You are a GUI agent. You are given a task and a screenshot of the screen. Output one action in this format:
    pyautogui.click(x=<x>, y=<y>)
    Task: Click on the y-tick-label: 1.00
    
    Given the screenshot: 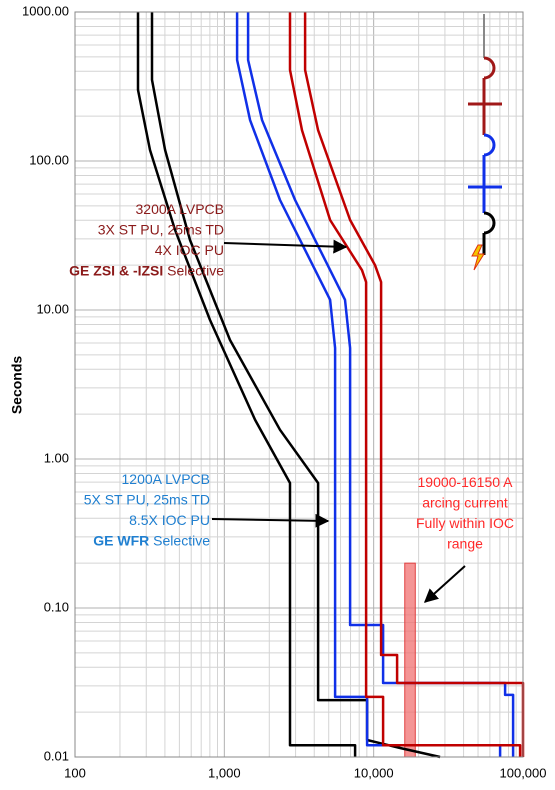 What is the action you would take?
    pyautogui.click(x=56, y=457)
    